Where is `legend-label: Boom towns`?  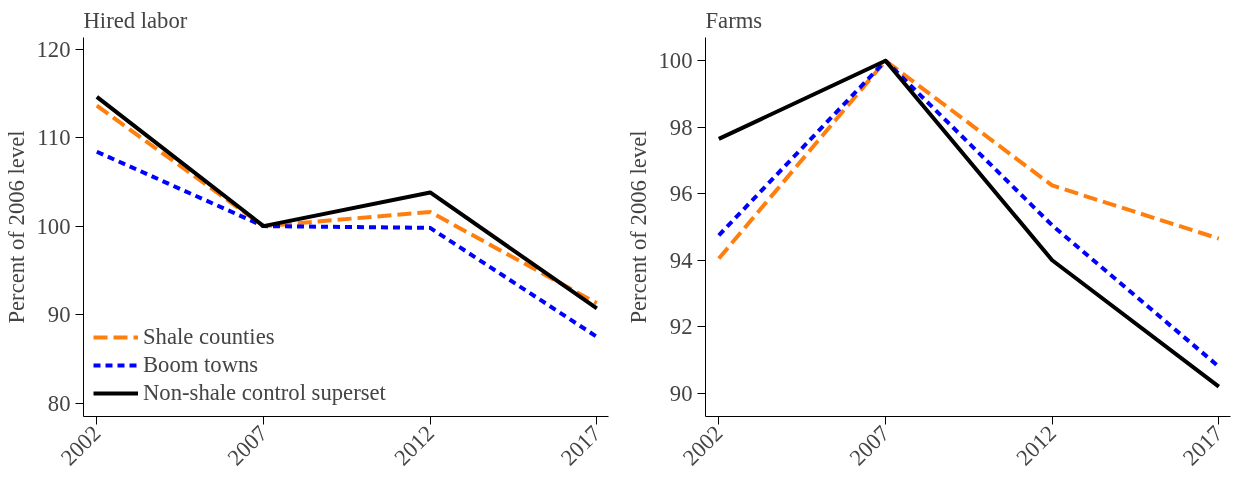
legend-label: Boom towns is located at coordinates (201, 365).